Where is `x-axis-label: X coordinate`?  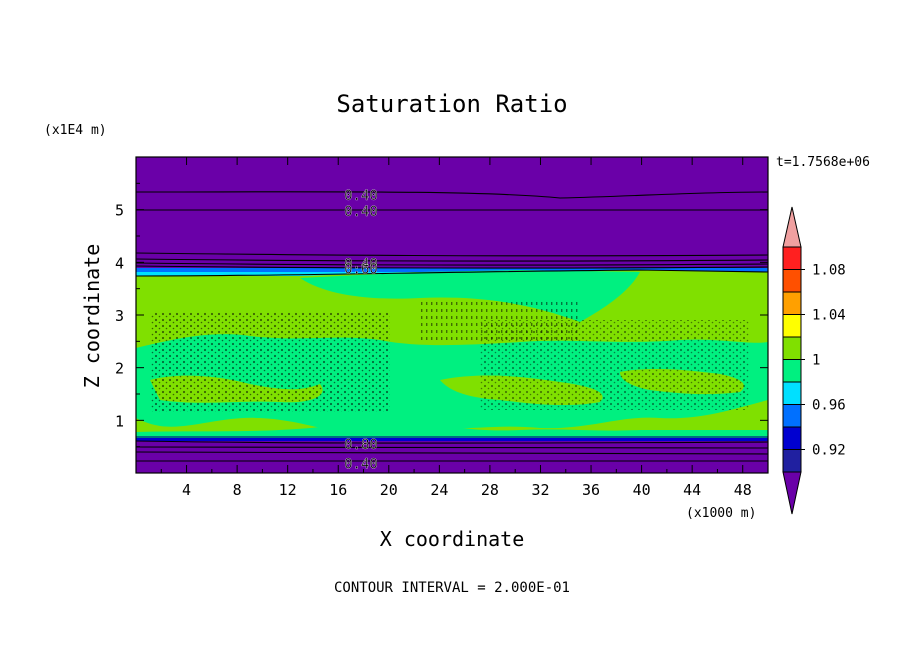
x-axis-label: X coordinate is located at coordinates (452, 539).